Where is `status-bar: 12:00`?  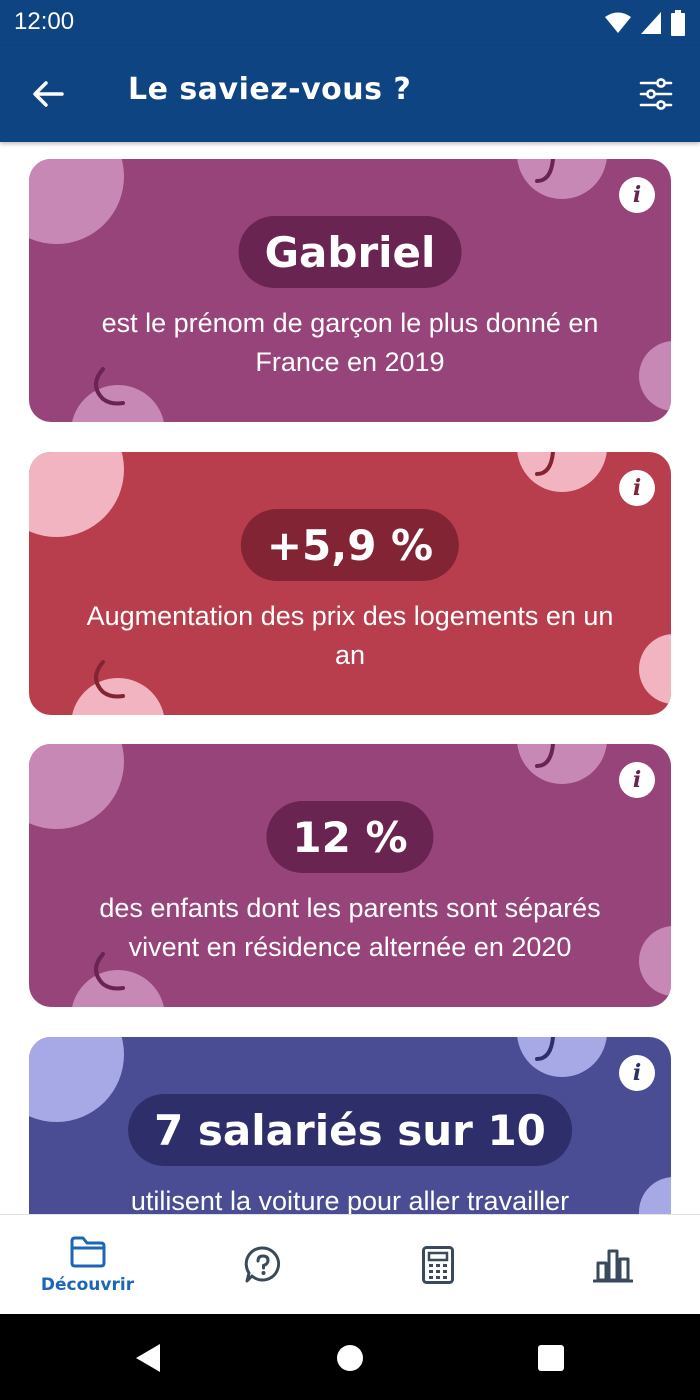 status-bar: 12:00 is located at coordinates (350, 23).